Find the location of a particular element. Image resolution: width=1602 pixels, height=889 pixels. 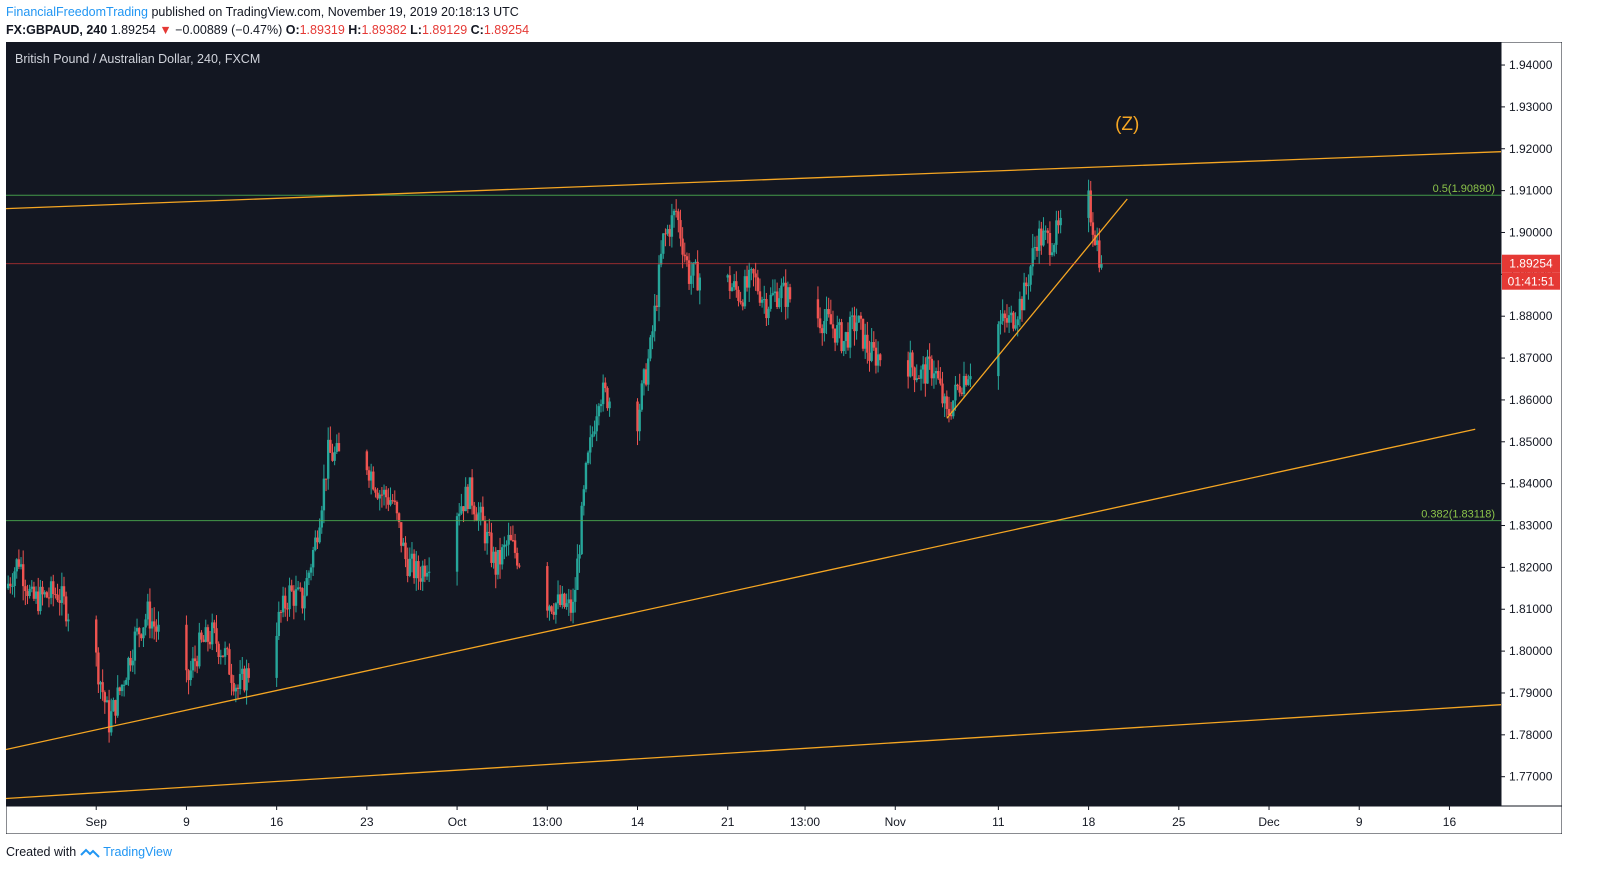

tradingview-logo-icon is located at coordinates (90, 853).